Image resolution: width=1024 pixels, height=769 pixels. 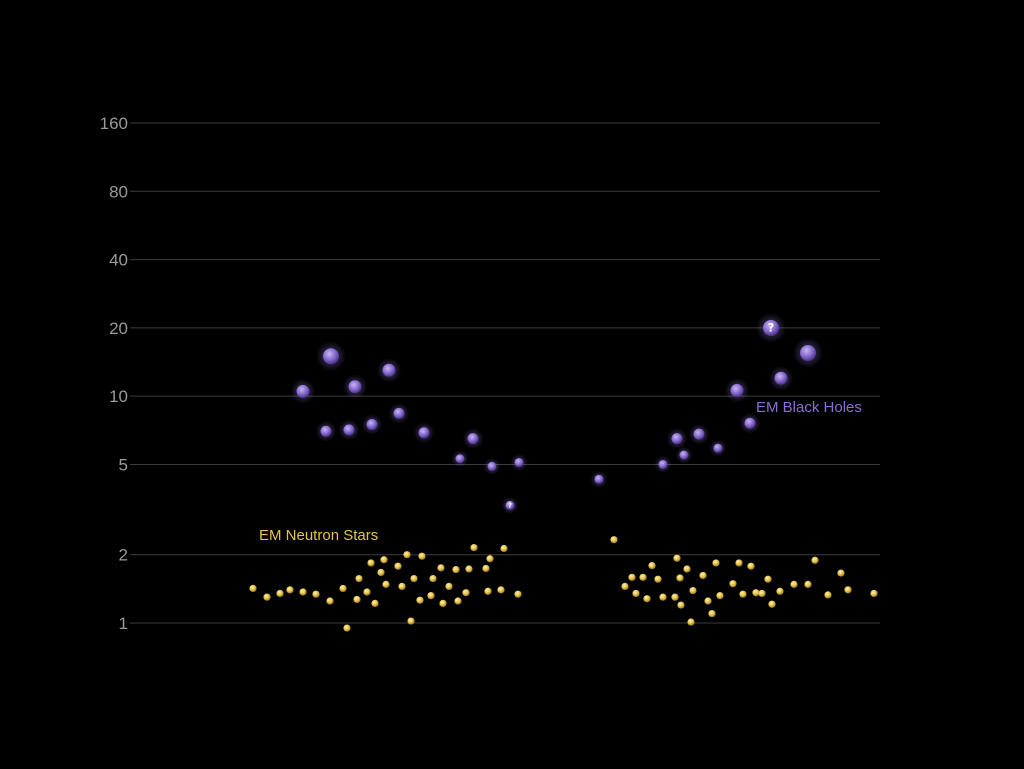 What do you see at coordinates (118, 328) in the screenshot?
I see `y-tick-label: 20` at bounding box center [118, 328].